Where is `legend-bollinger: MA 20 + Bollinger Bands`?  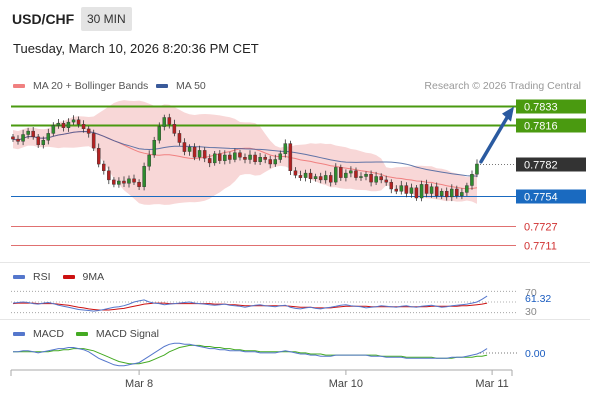 legend-bollinger: MA 20 + Bollinger Bands is located at coordinates (80, 86).